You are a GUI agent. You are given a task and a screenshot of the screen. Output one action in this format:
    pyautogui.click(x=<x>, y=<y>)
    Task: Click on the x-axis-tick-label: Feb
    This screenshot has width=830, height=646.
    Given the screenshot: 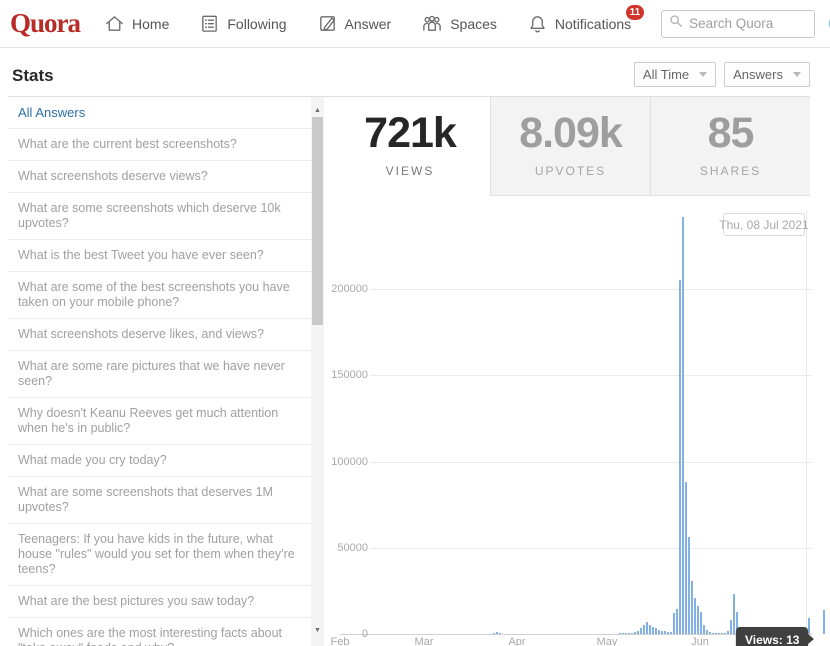 What is the action you would take?
    pyautogui.click(x=340, y=641)
    